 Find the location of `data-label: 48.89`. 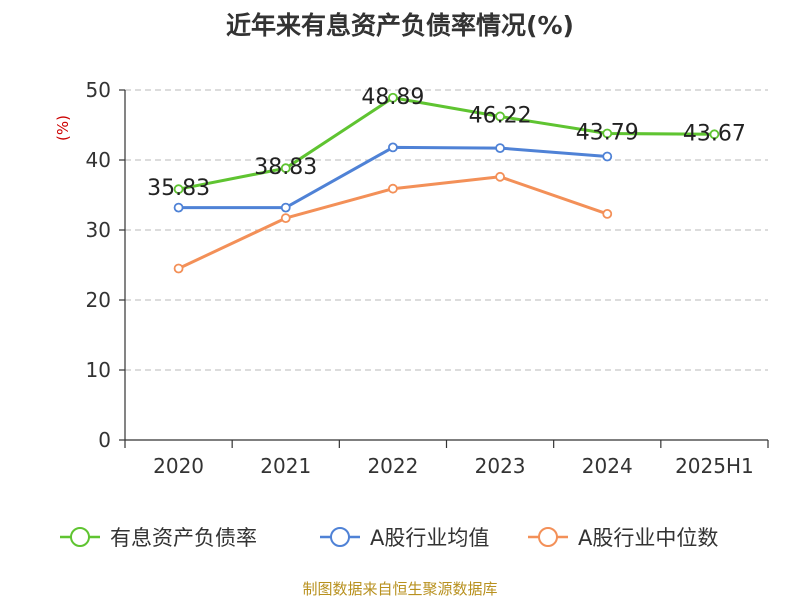

data-label: 48.89 is located at coordinates (392, 97).